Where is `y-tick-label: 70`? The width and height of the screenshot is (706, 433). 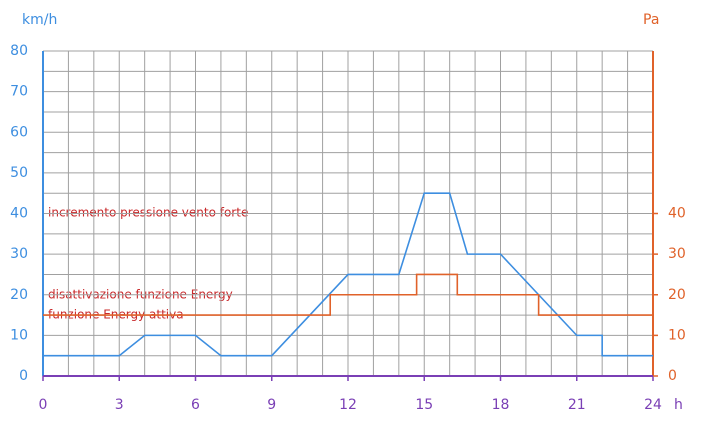
y-tick-label: 70 is located at coordinates (19, 92).